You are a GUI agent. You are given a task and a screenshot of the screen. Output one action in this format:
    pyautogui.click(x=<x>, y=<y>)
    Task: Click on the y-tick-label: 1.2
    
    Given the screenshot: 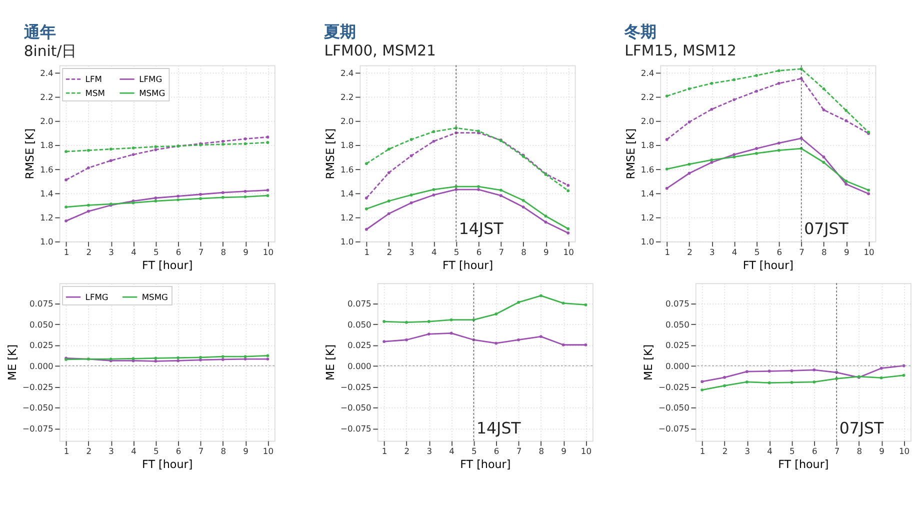 What is the action you would take?
    pyautogui.click(x=47, y=217)
    